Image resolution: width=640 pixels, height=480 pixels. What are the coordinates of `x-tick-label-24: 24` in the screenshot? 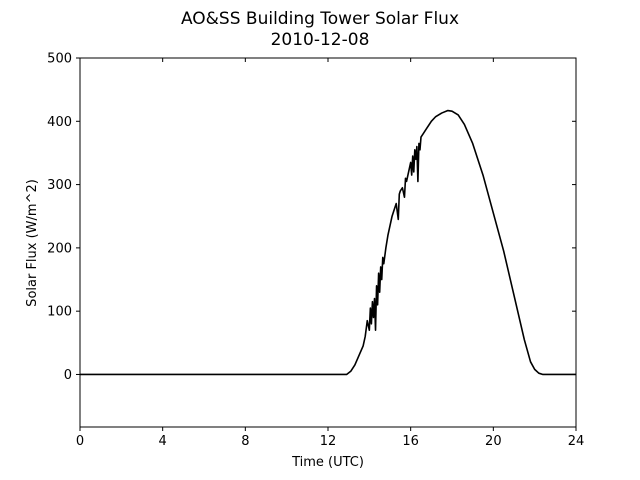 It's located at (576, 441).